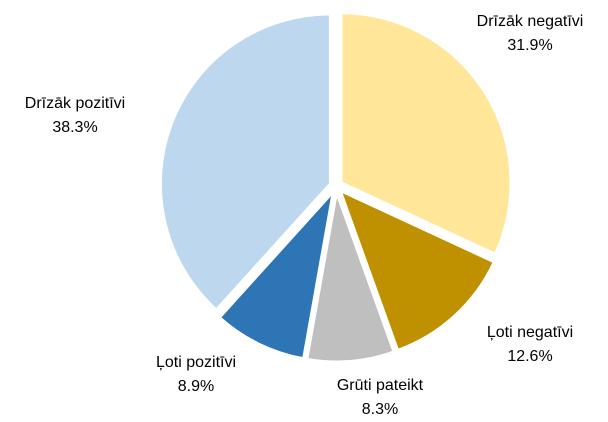  What do you see at coordinates (529, 356) in the screenshot?
I see `slice-value: 12.6%` at bounding box center [529, 356].